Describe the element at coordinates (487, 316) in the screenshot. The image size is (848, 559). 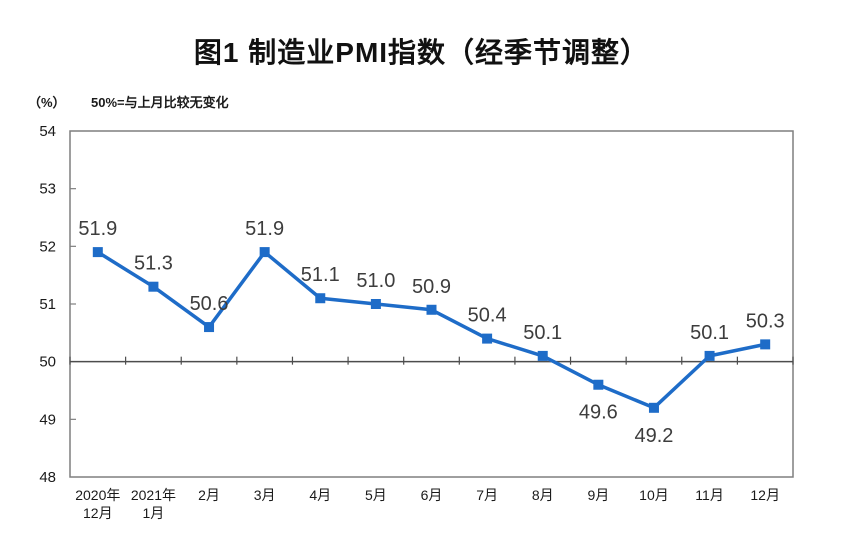
I see `data-point-label: 50.4` at that location.